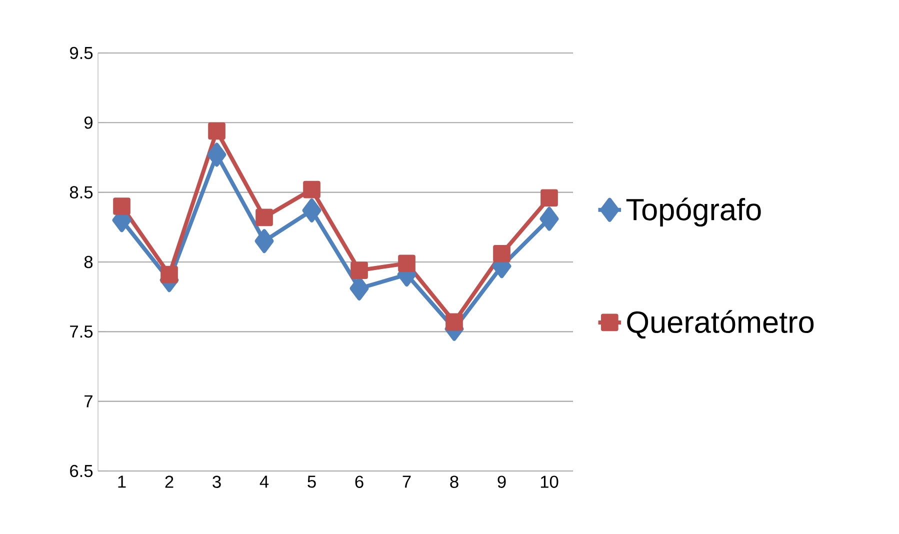 The image size is (899, 534). I want to click on y-tick-label: 8, so click(88, 262).